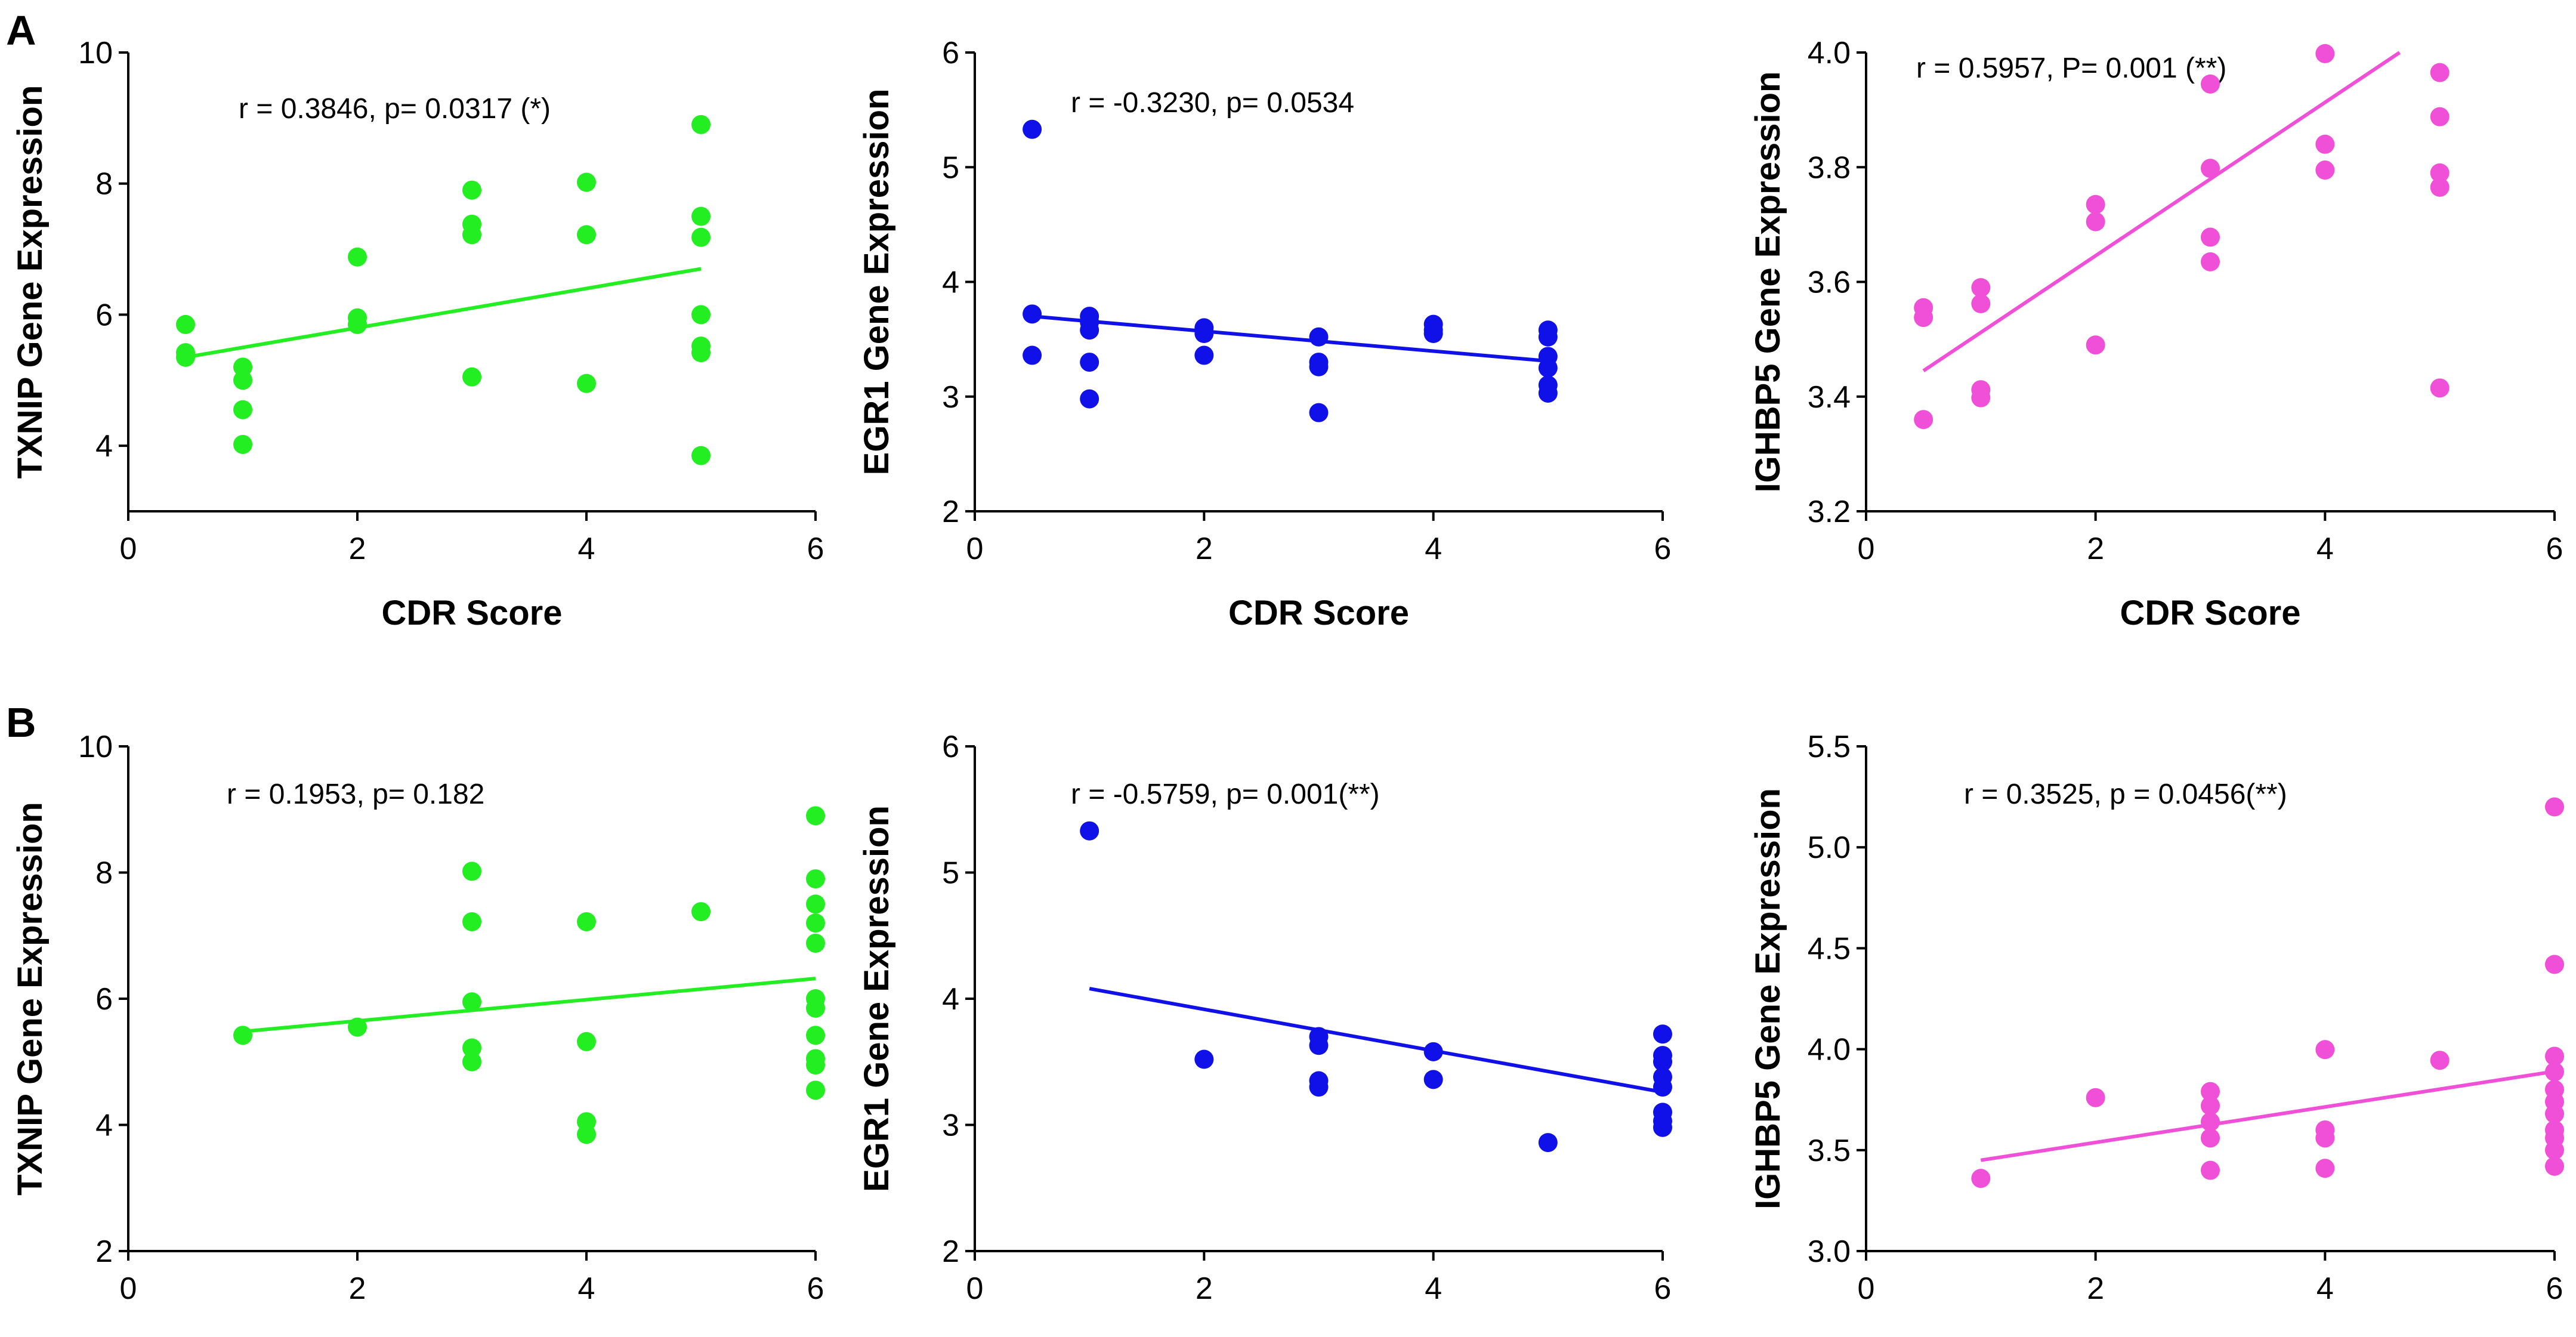 Image resolution: width=2576 pixels, height=1337 pixels. What do you see at coordinates (1830, 1251) in the screenshot?
I see `y-tick-label-b3: 3.0` at bounding box center [1830, 1251].